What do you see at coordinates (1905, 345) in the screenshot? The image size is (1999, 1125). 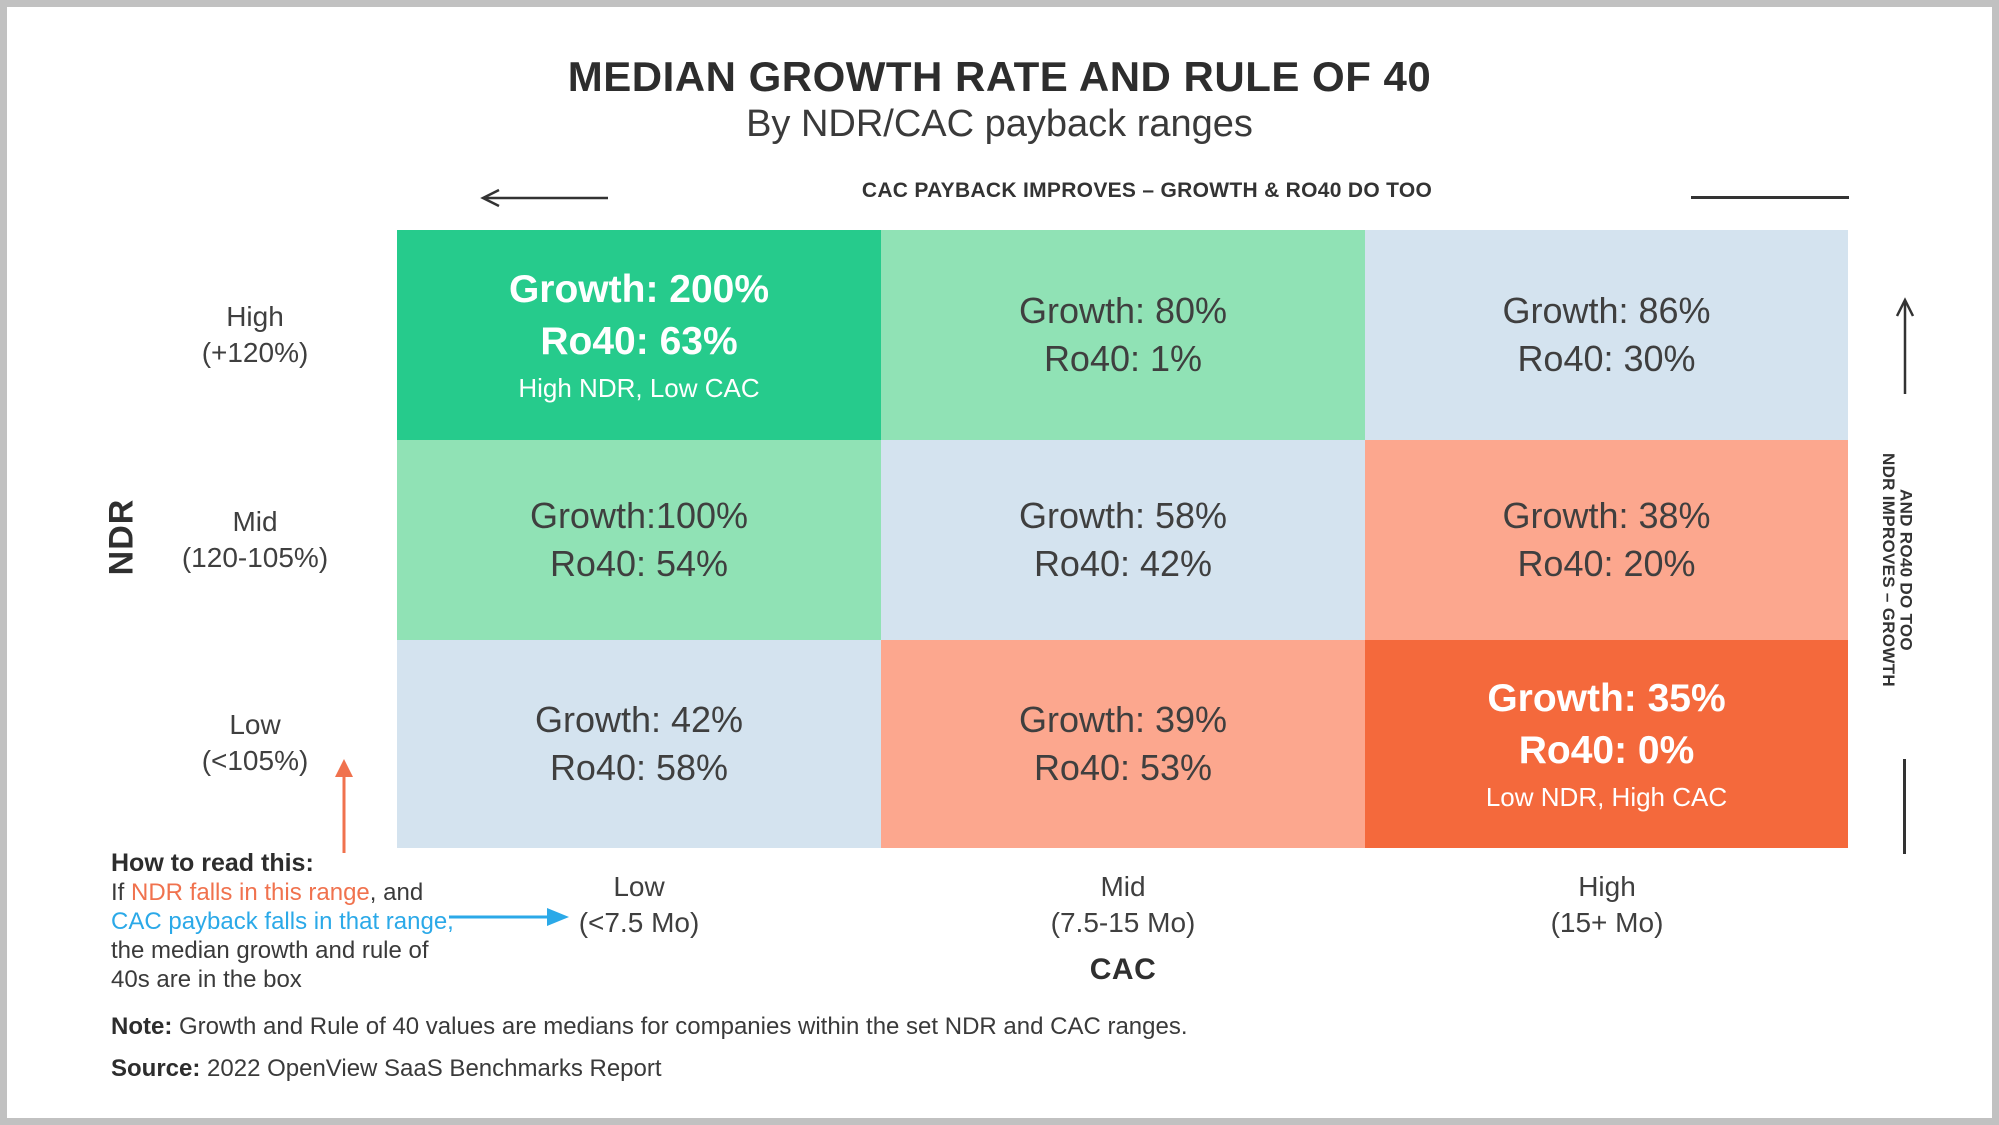 I see `ndr-improves-up-arrow-icon` at bounding box center [1905, 345].